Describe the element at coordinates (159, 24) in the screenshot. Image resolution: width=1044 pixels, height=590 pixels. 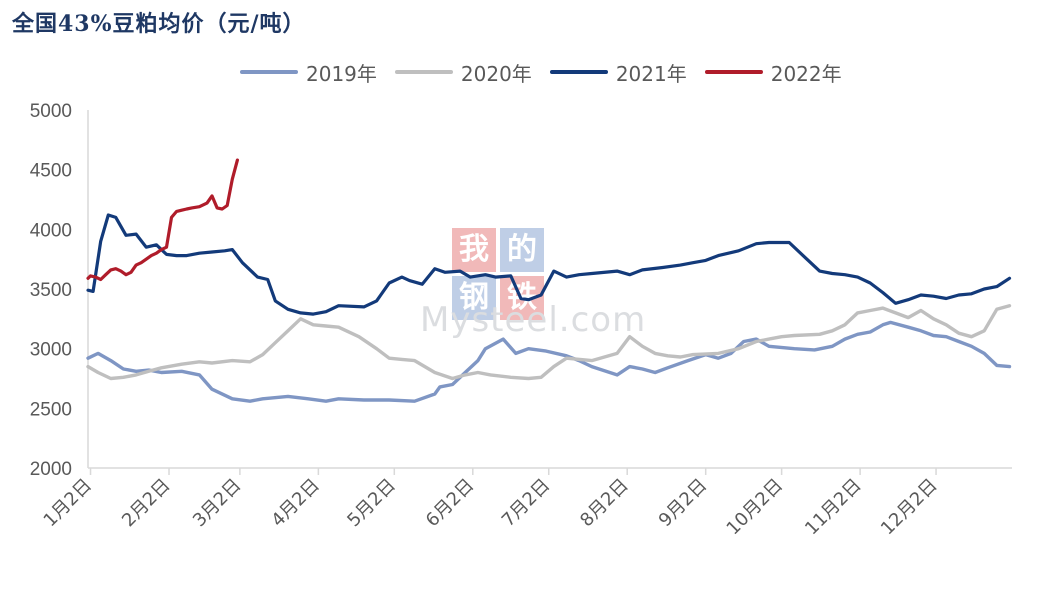
I see `chart-title: 全国43%豆粕均价（元/吨）` at that location.